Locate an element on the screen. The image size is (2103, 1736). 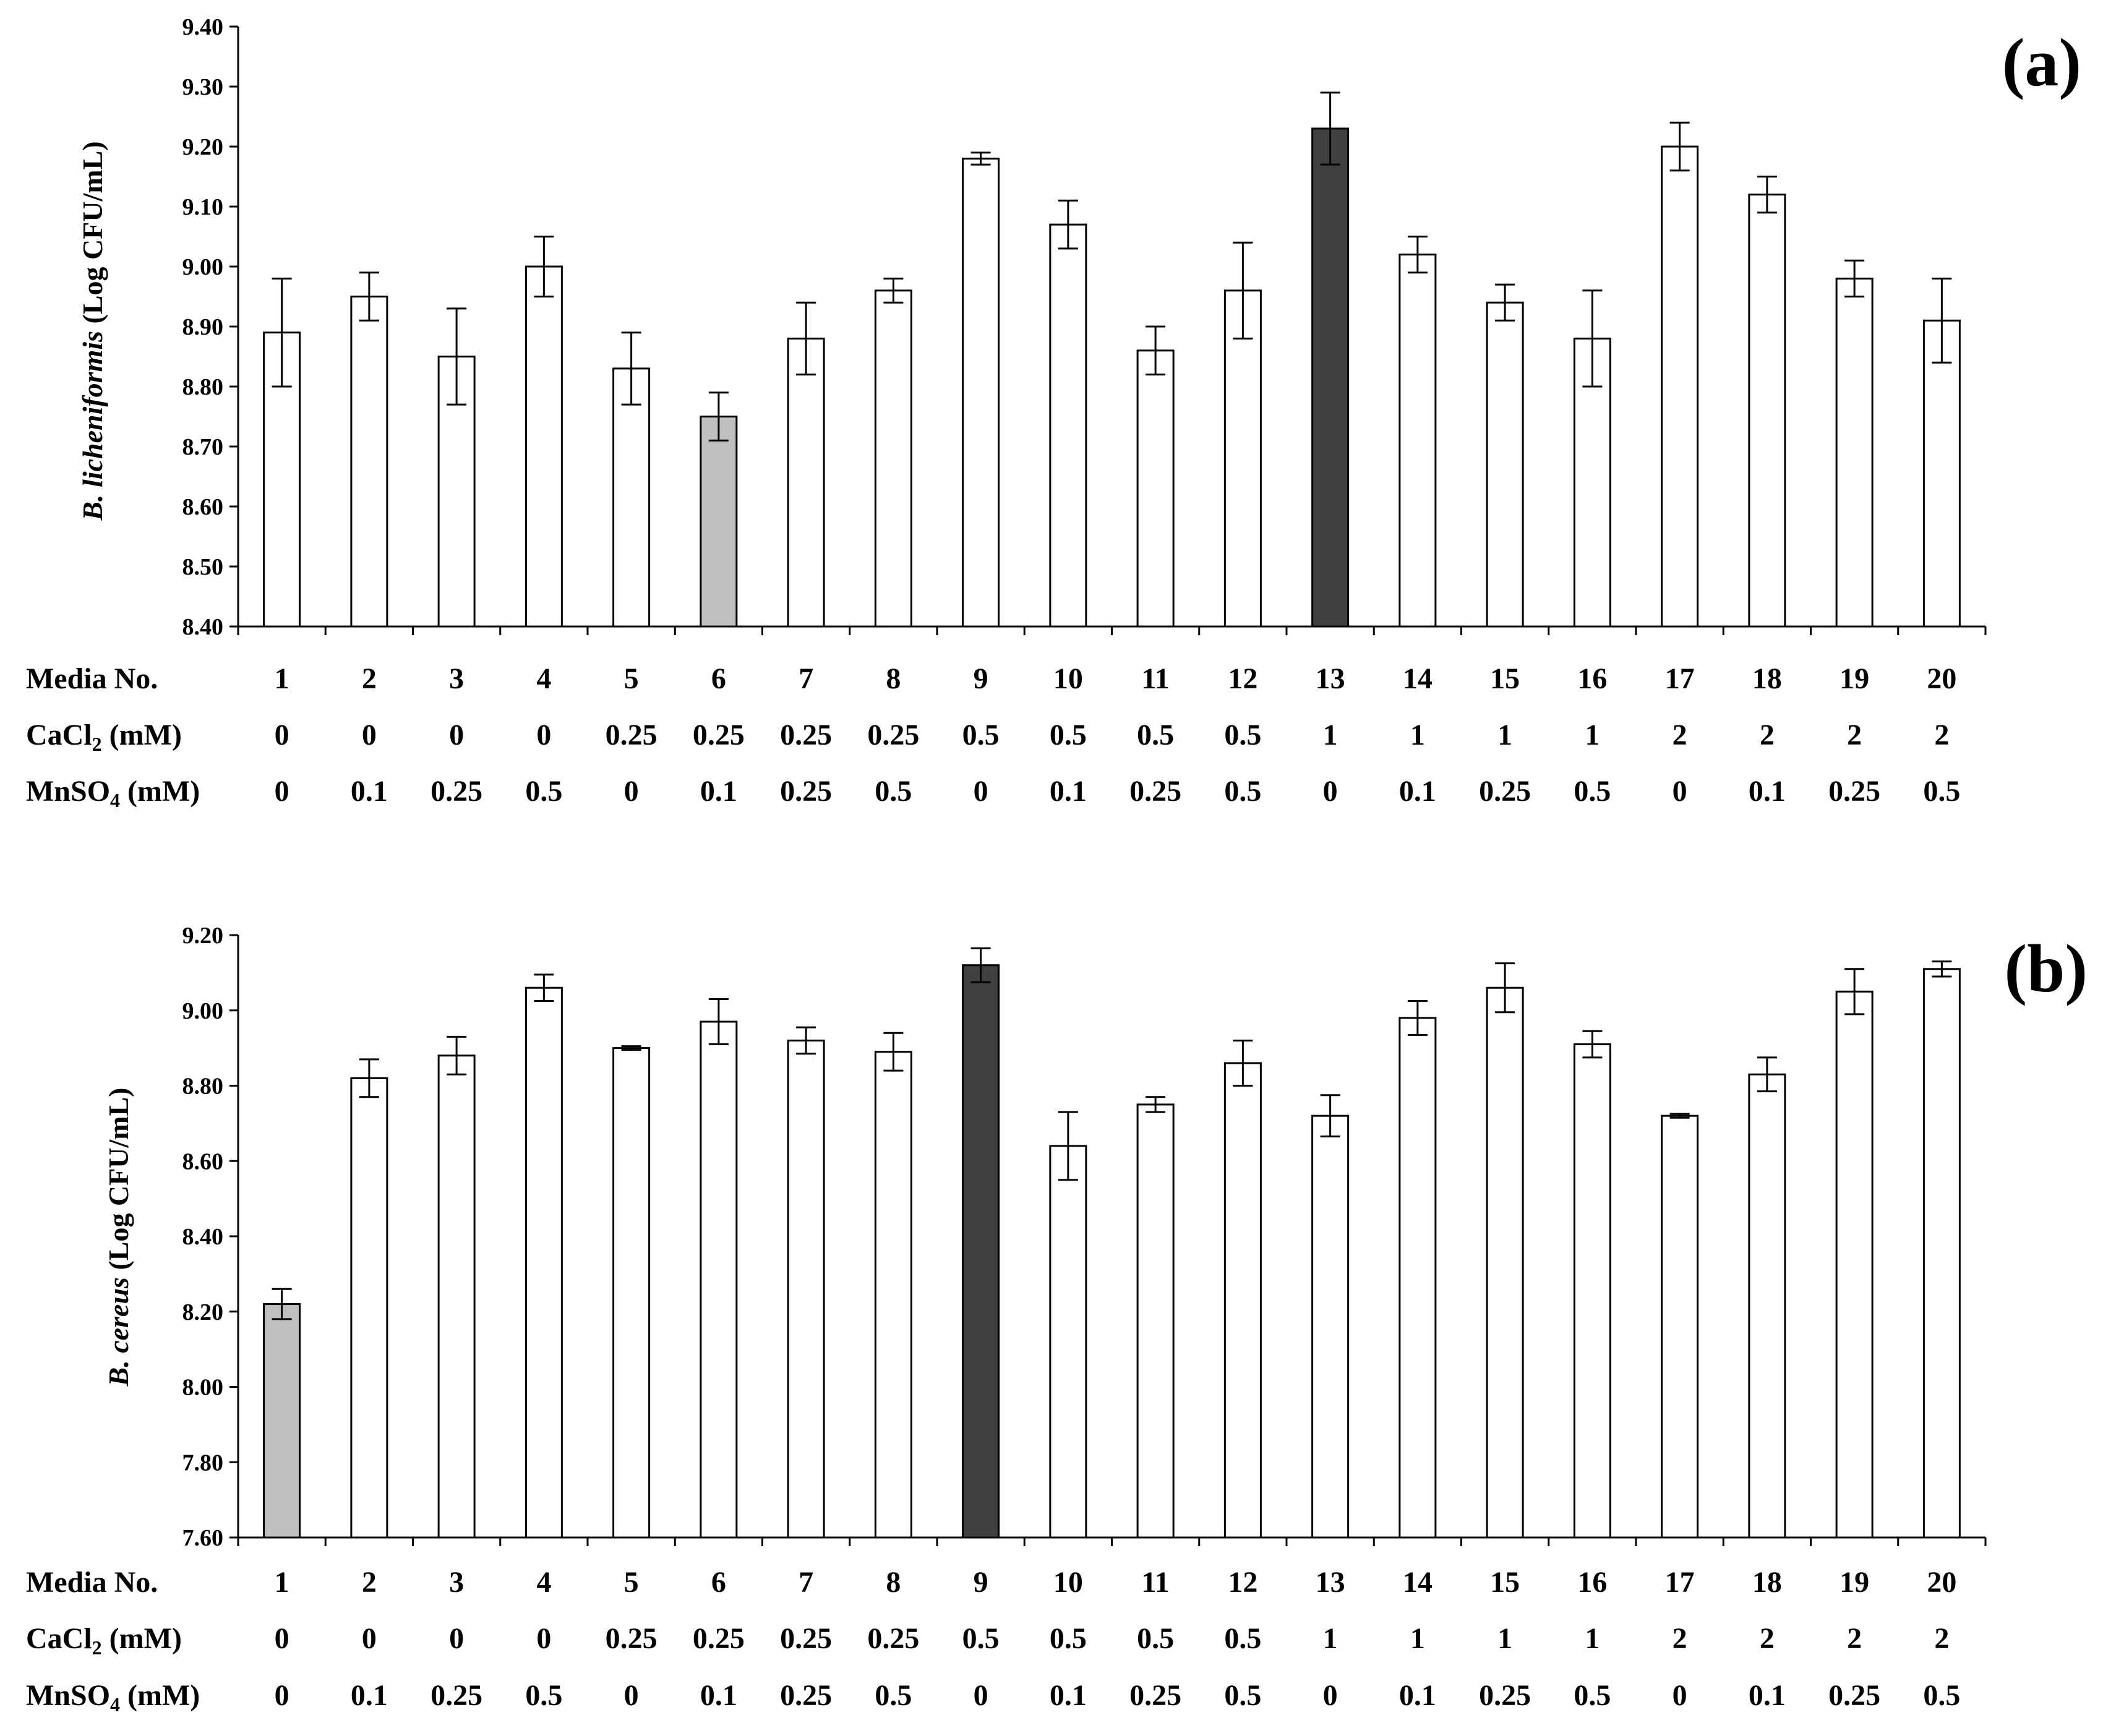
y-tick-label: 7.80 is located at coordinates (203, 1463).